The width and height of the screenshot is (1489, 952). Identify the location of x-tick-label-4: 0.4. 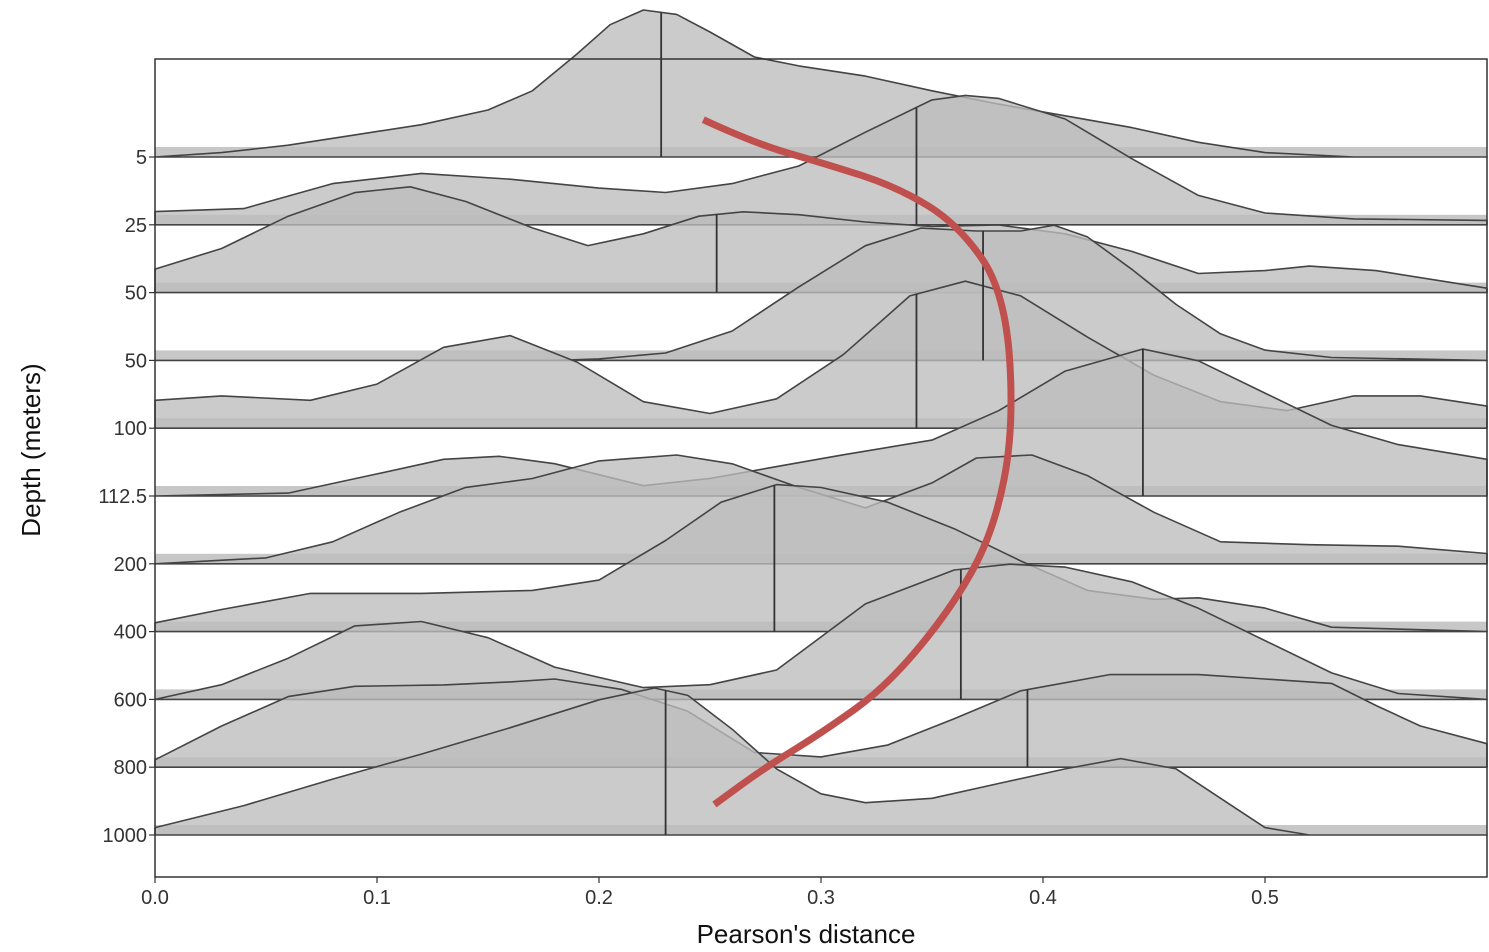
(1043, 898).